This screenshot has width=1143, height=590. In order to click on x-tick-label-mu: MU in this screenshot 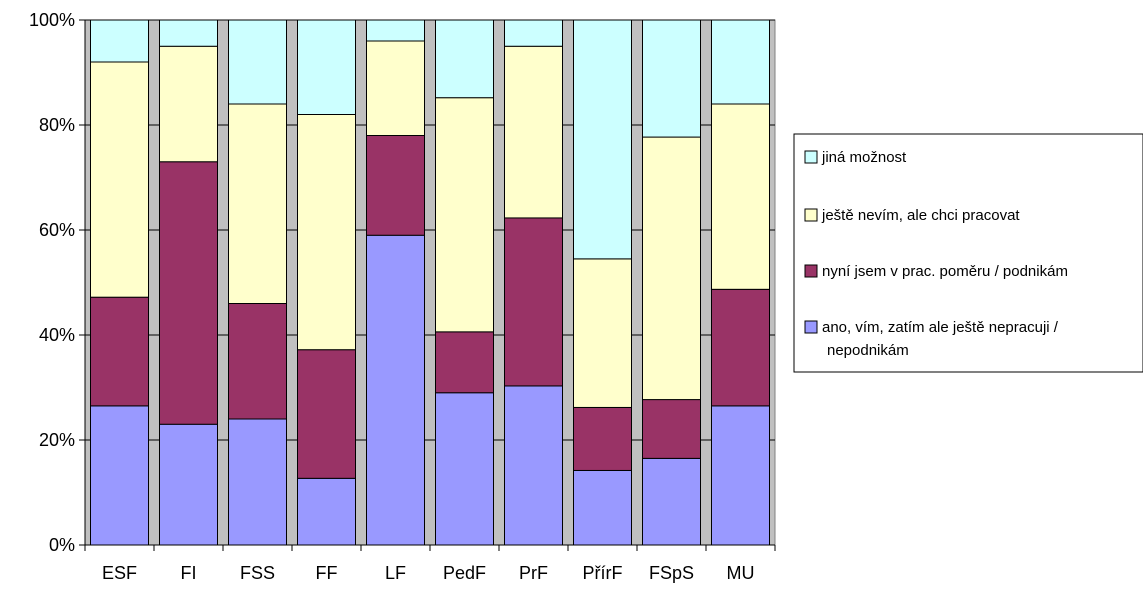, I will do `click(741, 573)`.